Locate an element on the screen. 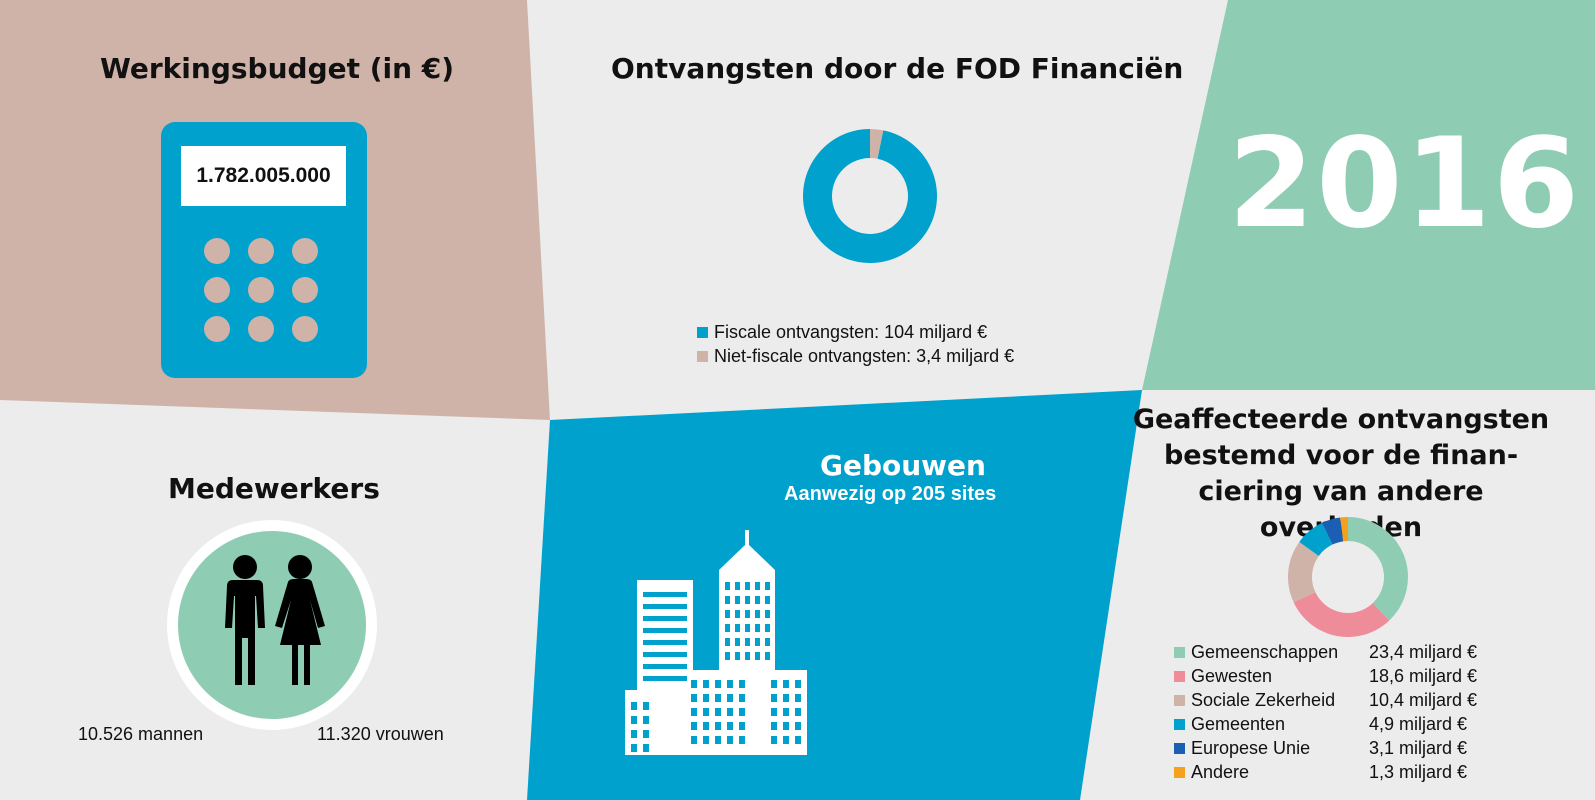 Image resolution: width=1595 pixels, height=800 pixels. legend-amount: 10,4 miljard € is located at coordinates (1423, 699).